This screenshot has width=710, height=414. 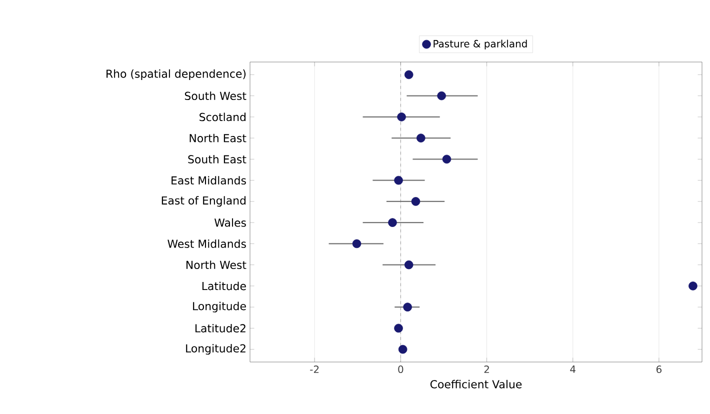 I want to click on x-tick-label: -2, so click(x=314, y=369).